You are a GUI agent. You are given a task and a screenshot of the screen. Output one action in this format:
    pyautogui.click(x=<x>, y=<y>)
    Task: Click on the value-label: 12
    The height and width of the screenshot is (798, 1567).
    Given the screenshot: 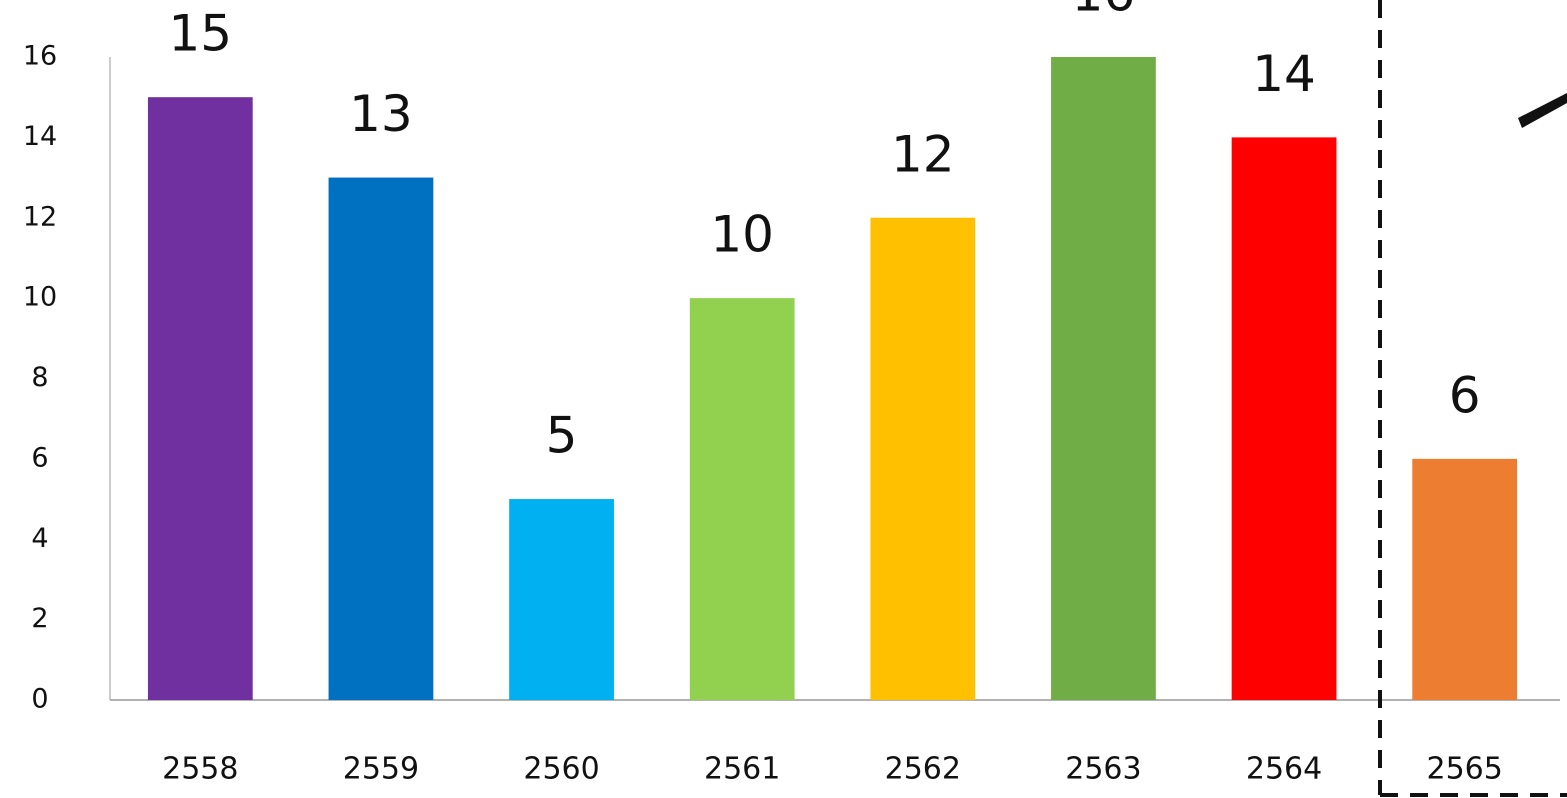 What is the action you would take?
    pyautogui.click(x=923, y=154)
    